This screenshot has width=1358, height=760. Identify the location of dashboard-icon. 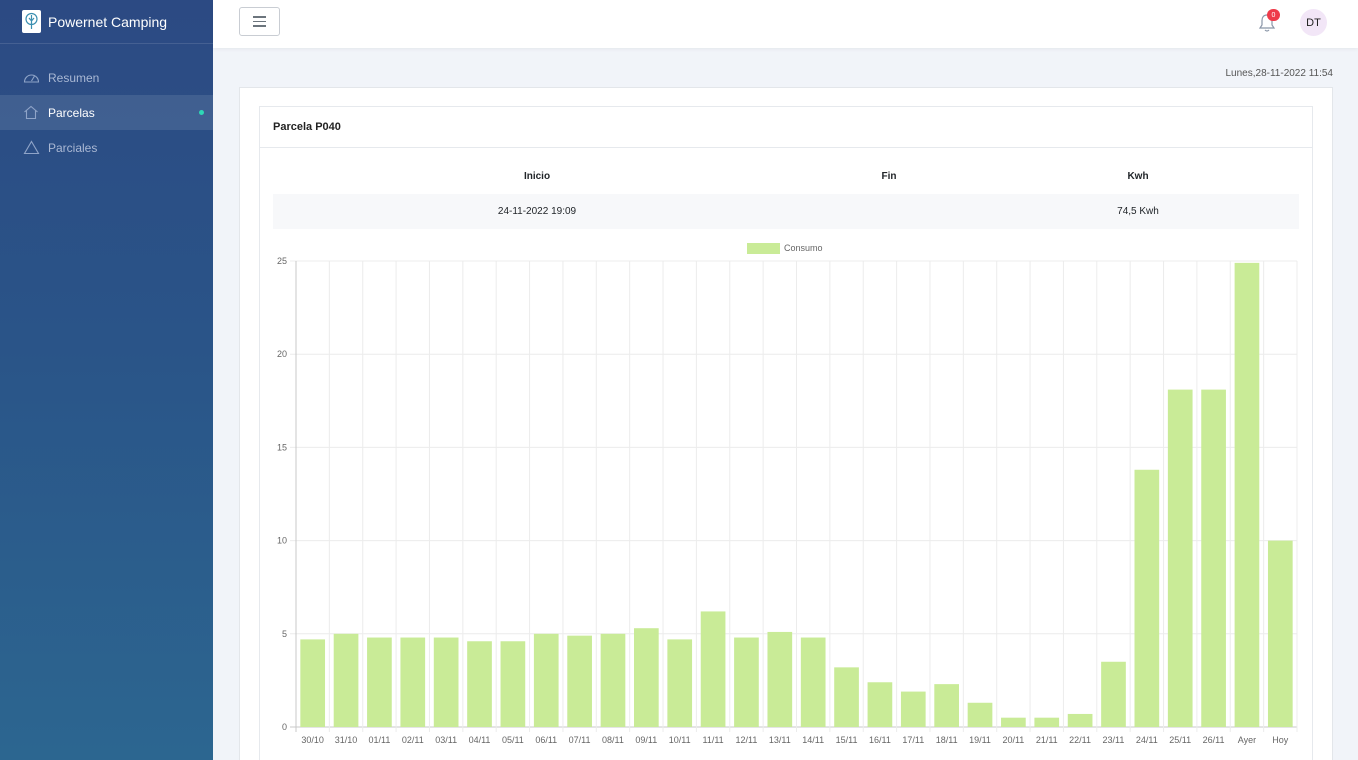
(31, 78).